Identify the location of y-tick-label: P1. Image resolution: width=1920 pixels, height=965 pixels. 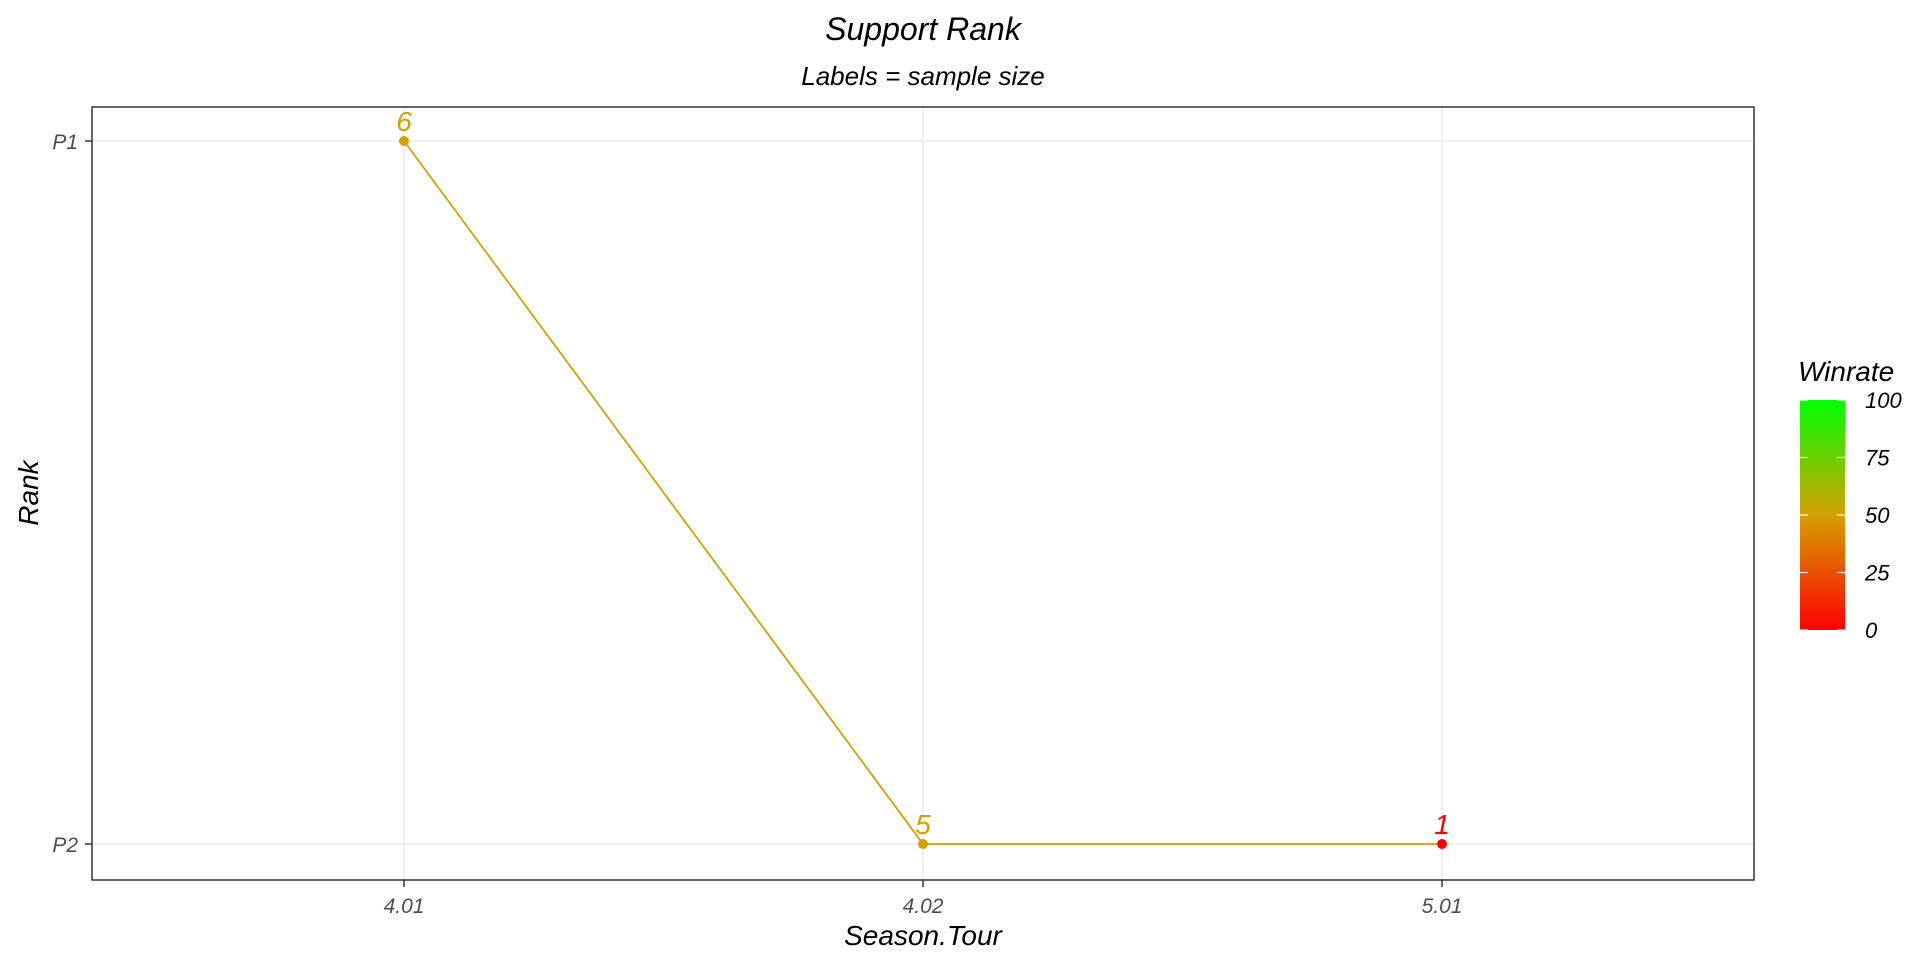
(65, 142).